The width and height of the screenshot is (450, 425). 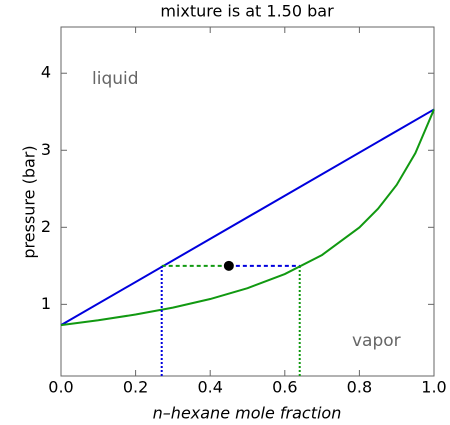 I want to click on y-tick-label: 4, so click(x=46, y=72).